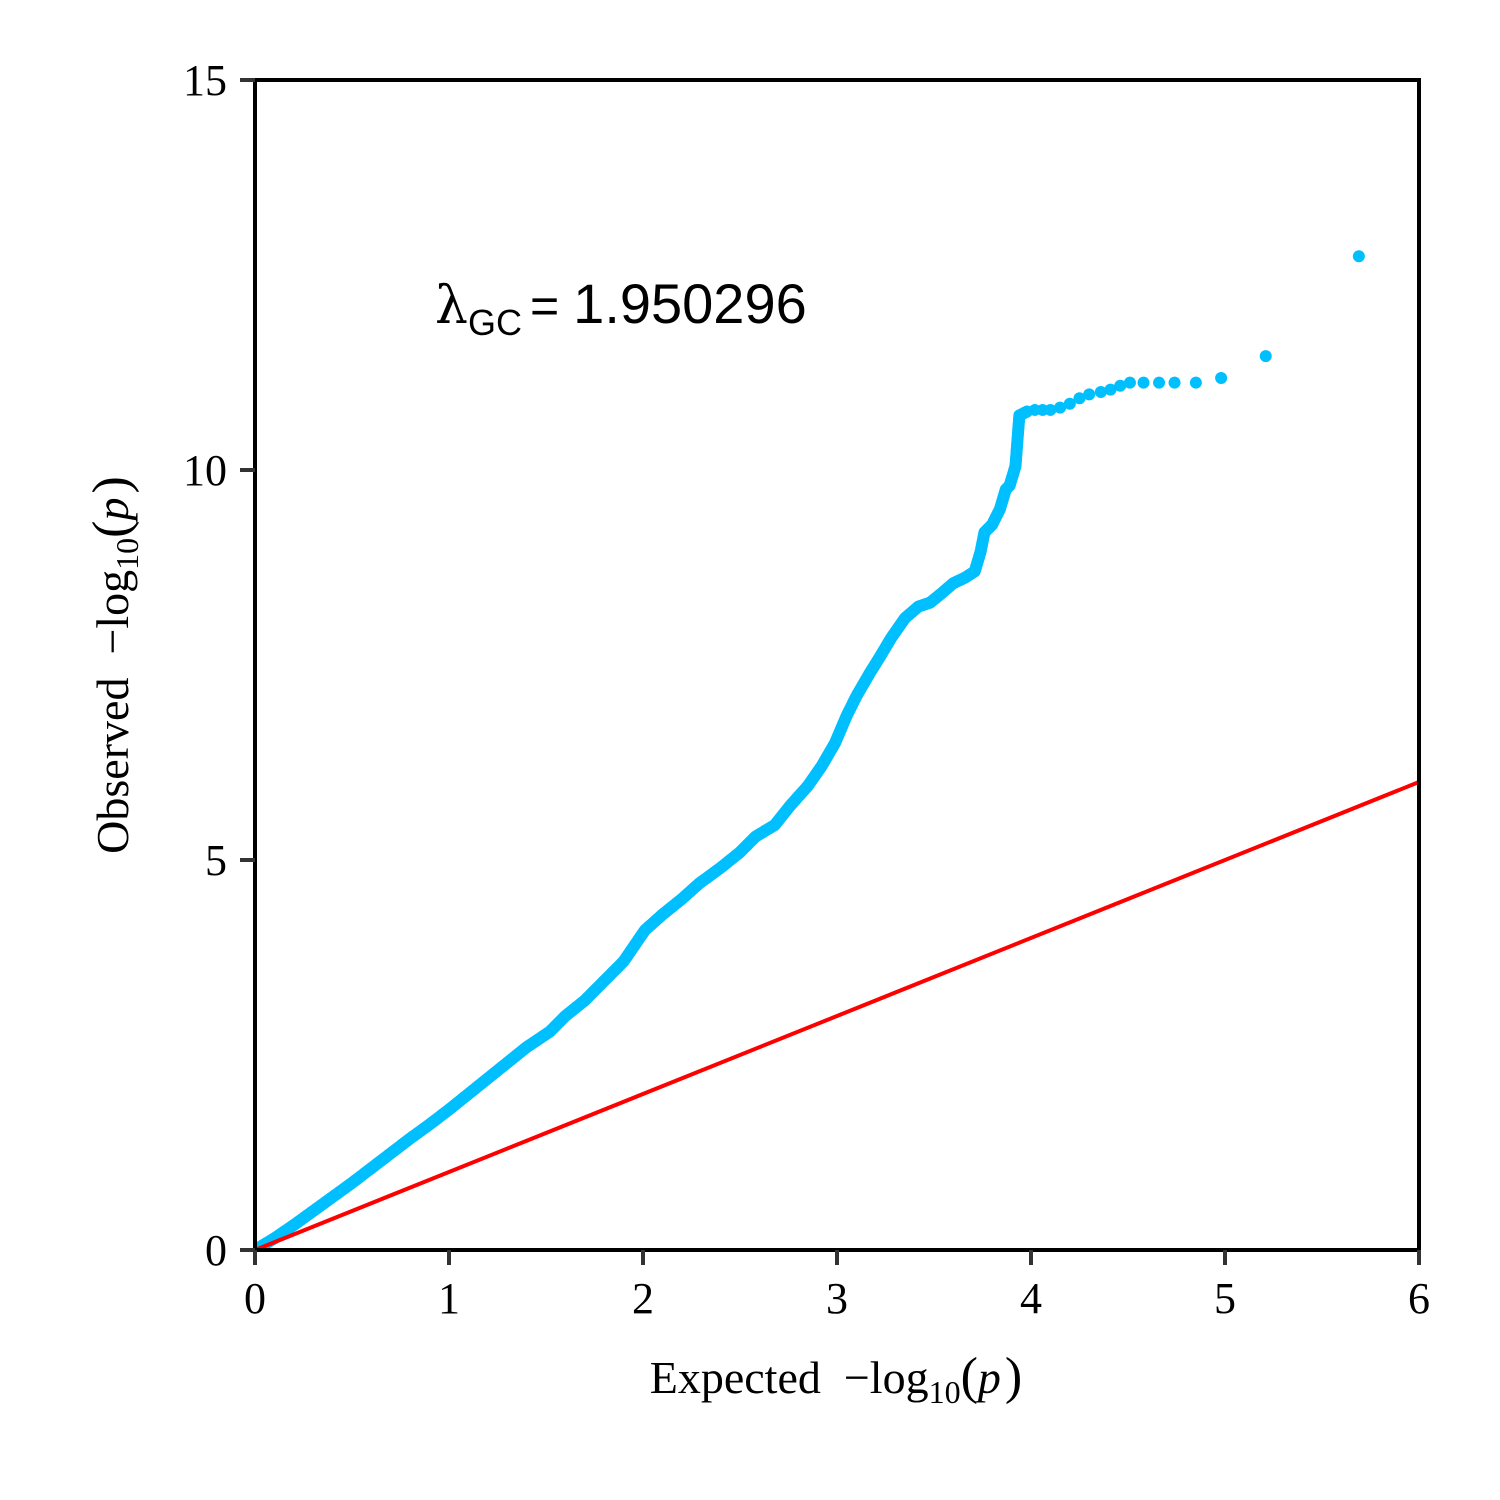  What do you see at coordinates (216, 860) in the screenshot?
I see `y-tick-label: 5` at bounding box center [216, 860].